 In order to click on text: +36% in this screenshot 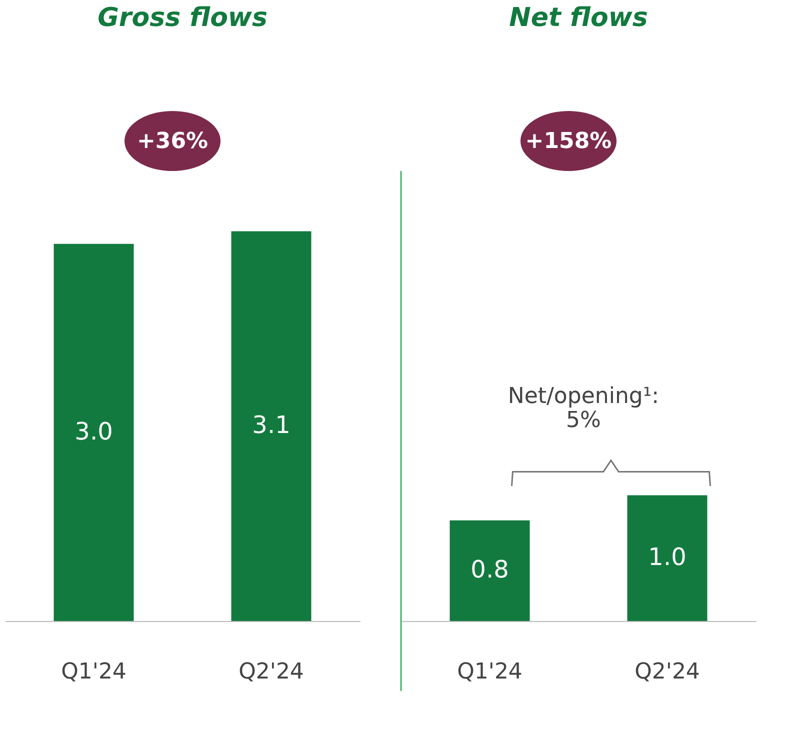, I will do `click(172, 141)`.